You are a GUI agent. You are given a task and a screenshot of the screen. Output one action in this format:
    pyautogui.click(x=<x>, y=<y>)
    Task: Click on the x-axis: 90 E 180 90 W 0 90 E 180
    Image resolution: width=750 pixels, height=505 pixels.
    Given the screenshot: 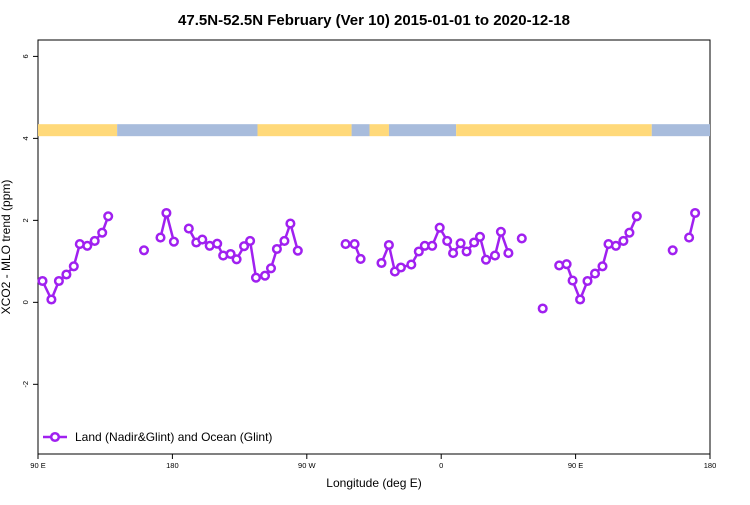 What is the action you would take?
    pyautogui.click(x=373, y=462)
    